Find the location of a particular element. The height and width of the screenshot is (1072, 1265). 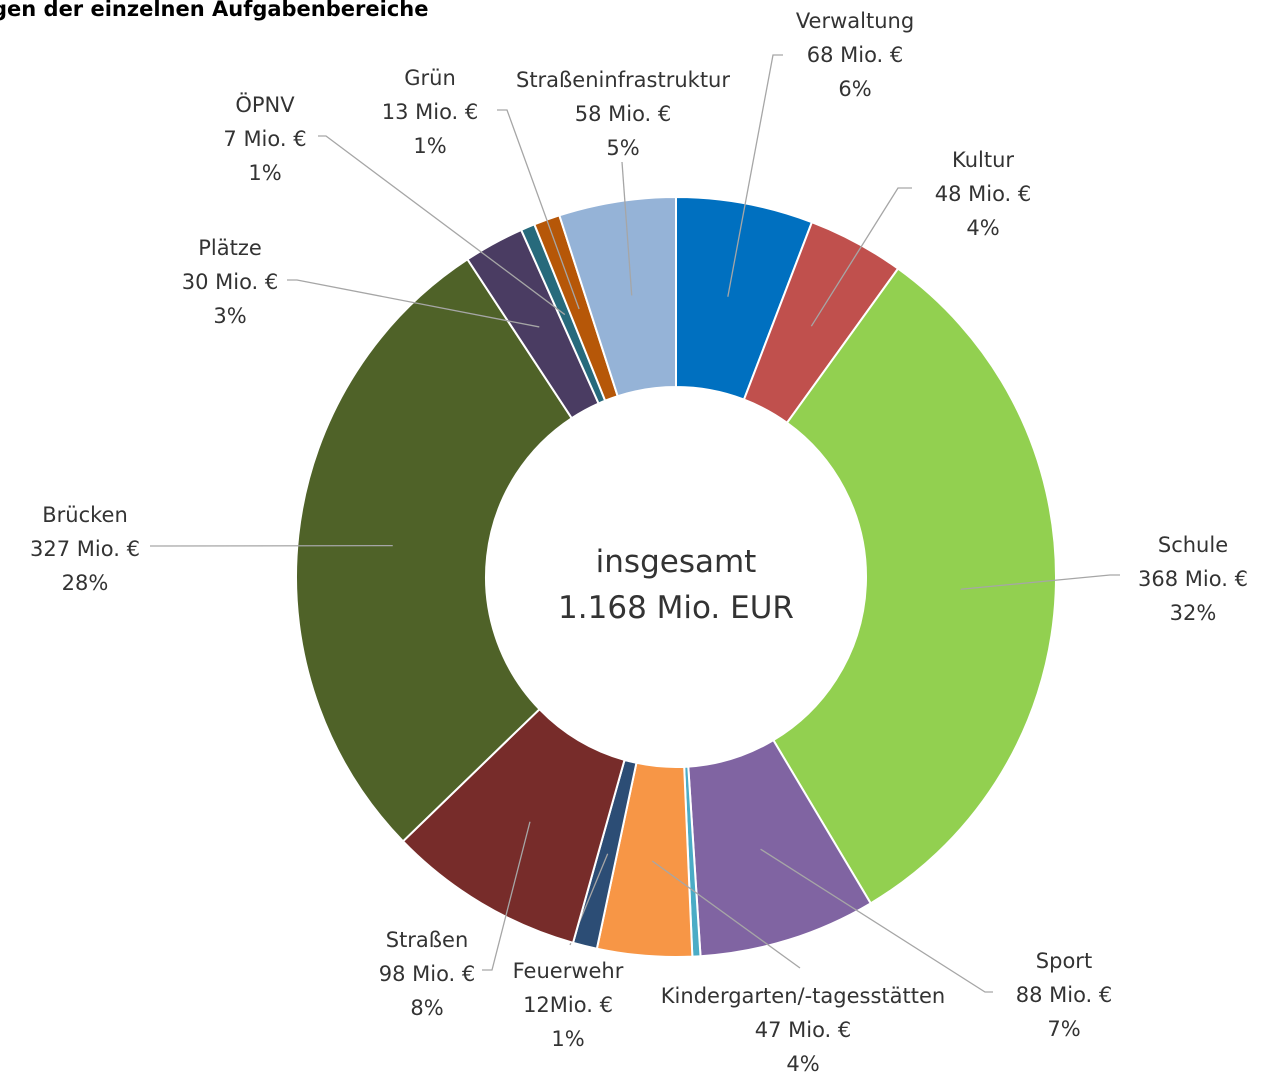

data-label: Grün is located at coordinates (430, 78).